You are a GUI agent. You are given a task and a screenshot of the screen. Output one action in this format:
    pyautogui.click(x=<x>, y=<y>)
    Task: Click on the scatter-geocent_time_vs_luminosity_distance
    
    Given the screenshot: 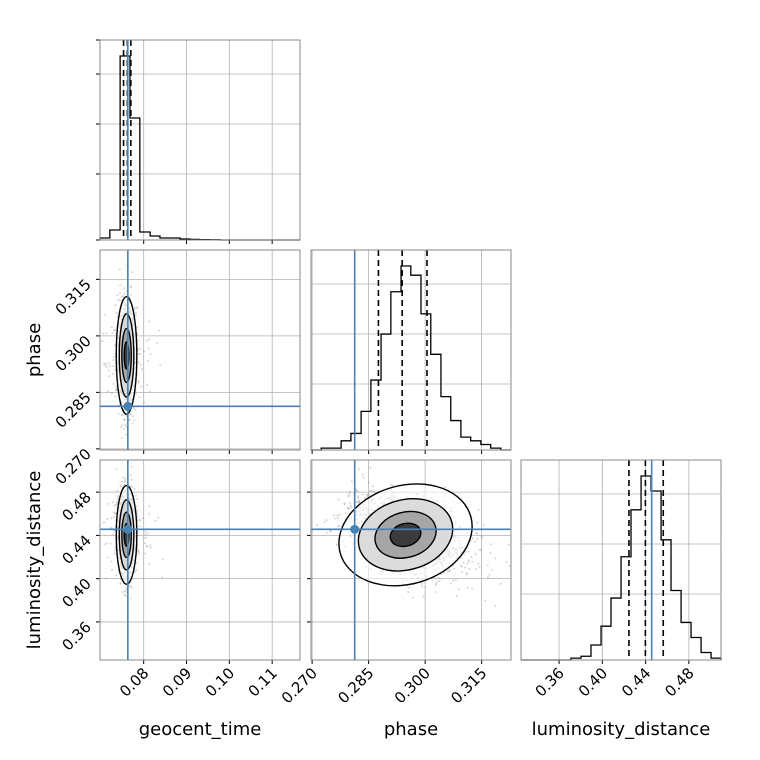 What is the action you would take?
    pyautogui.click(x=200, y=560)
    